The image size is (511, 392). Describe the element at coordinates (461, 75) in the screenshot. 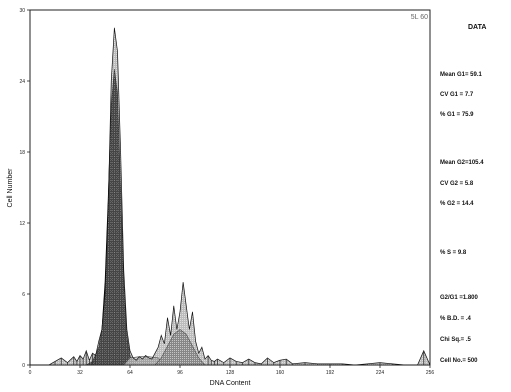

I see `stat-mean-g1: Mean G1= 59.1` at that location.